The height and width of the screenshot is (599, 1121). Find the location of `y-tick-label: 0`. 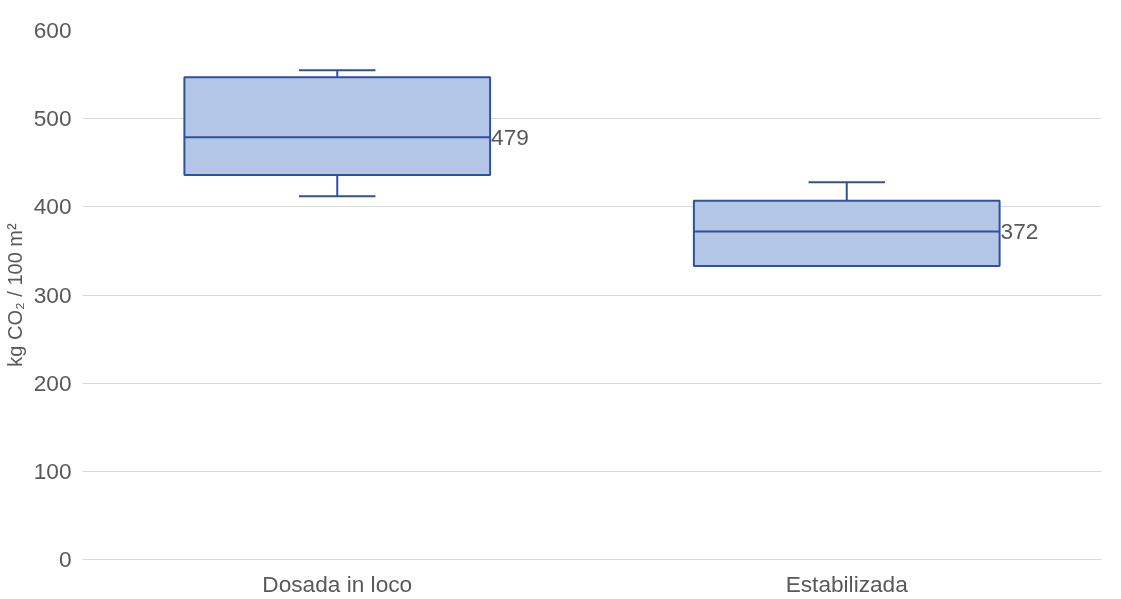

y-tick-label: 0 is located at coordinates (65, 559).